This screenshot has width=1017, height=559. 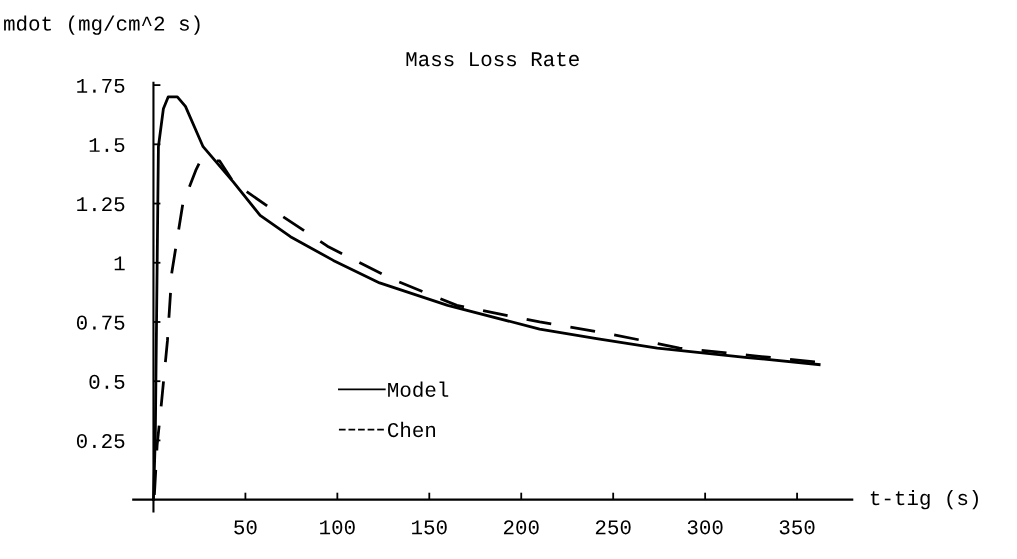 What do you see at coordinates (100, 441) in the screenshot?
I see `y-tick-label: 0.25` at bounding box center [100, 441].